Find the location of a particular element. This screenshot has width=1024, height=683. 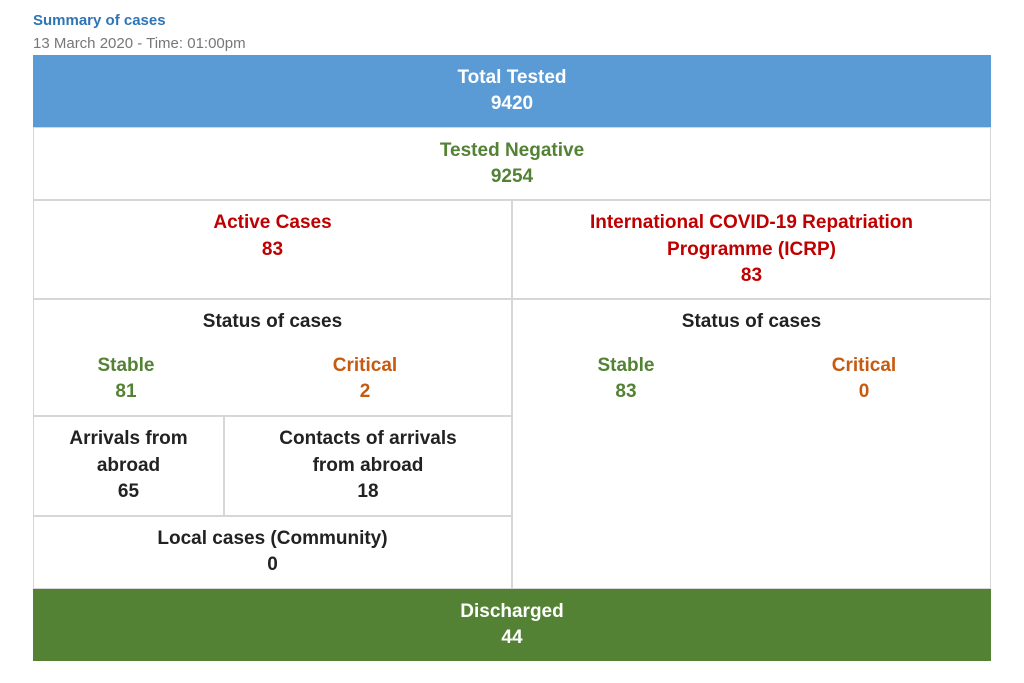

summary-date: 13 March 2020 - Time: 01:00pm is located at coordinates (139, 43).